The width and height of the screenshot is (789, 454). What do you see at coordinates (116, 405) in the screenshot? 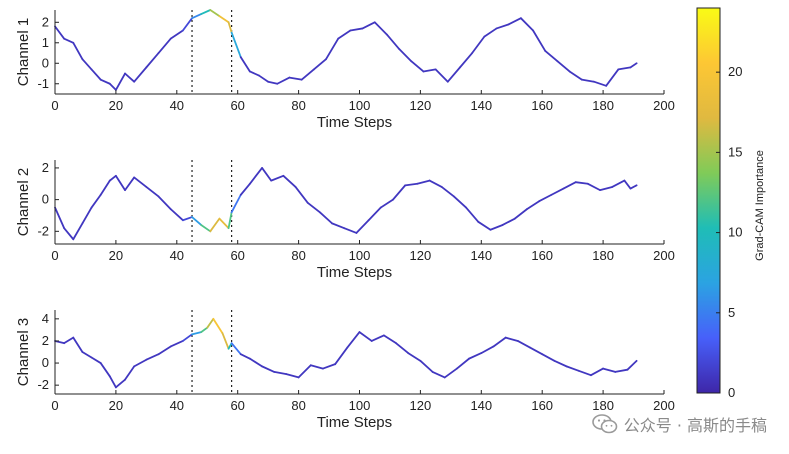
I see `x-tick-label: 20` at bounding box center [116, 405].